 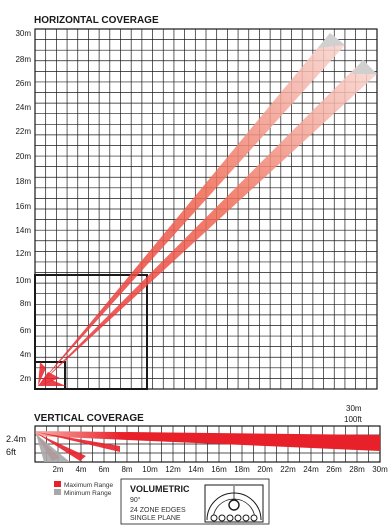 I want to click on lens-line1: 24 ZONE EDGES, so click(x=158, y=510).